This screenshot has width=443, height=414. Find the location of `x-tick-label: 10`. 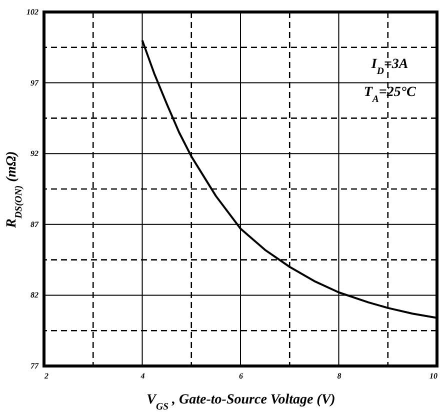

x-tick-label: 10 is located at coordinates (434, 376).